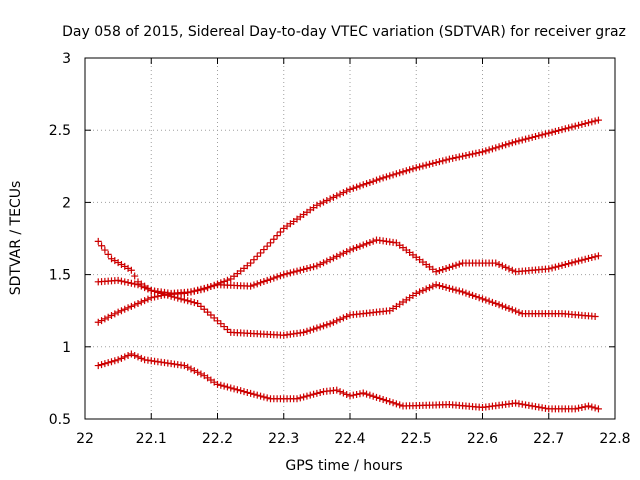 The height and width of the screenshot is (480, 640). Describe the element at coordinates (60, 239) in the screenshot. I see `y-tick-labels: 0.5 1 1.5 2 2.5 3` at that location.